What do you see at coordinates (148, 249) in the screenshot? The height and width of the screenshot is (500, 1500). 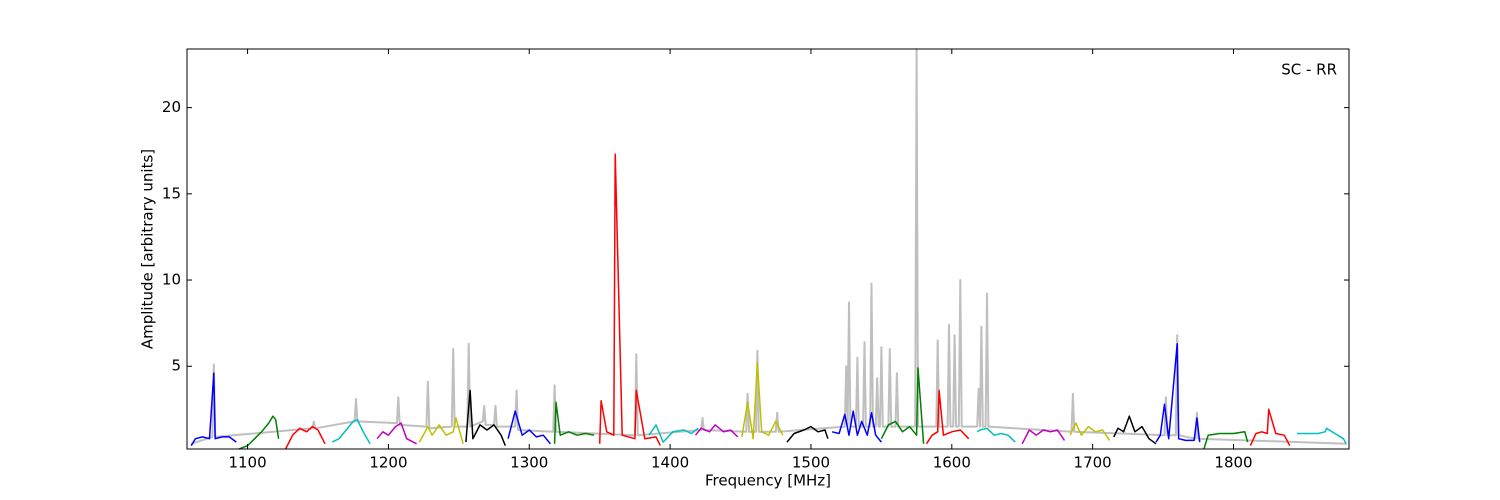 I see `y-axis-label: Amplitude [arbitrary units]` at bounding box center [148, 249].